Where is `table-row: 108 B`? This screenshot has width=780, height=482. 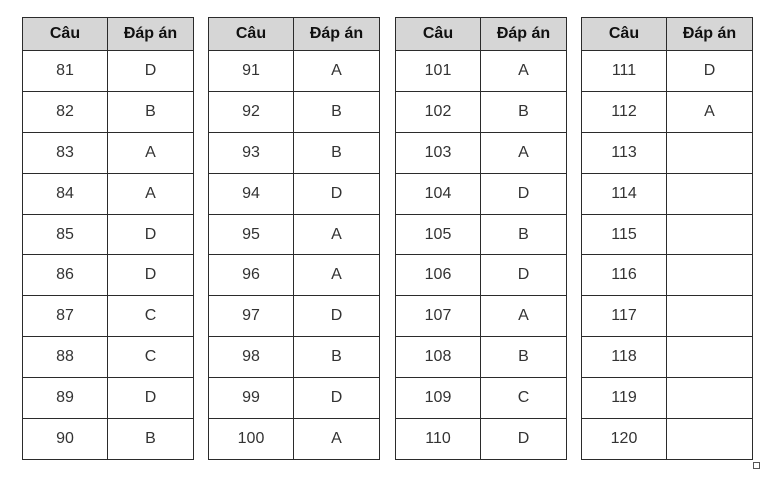 table-row: 108 B is located at coordinates (481, 357).